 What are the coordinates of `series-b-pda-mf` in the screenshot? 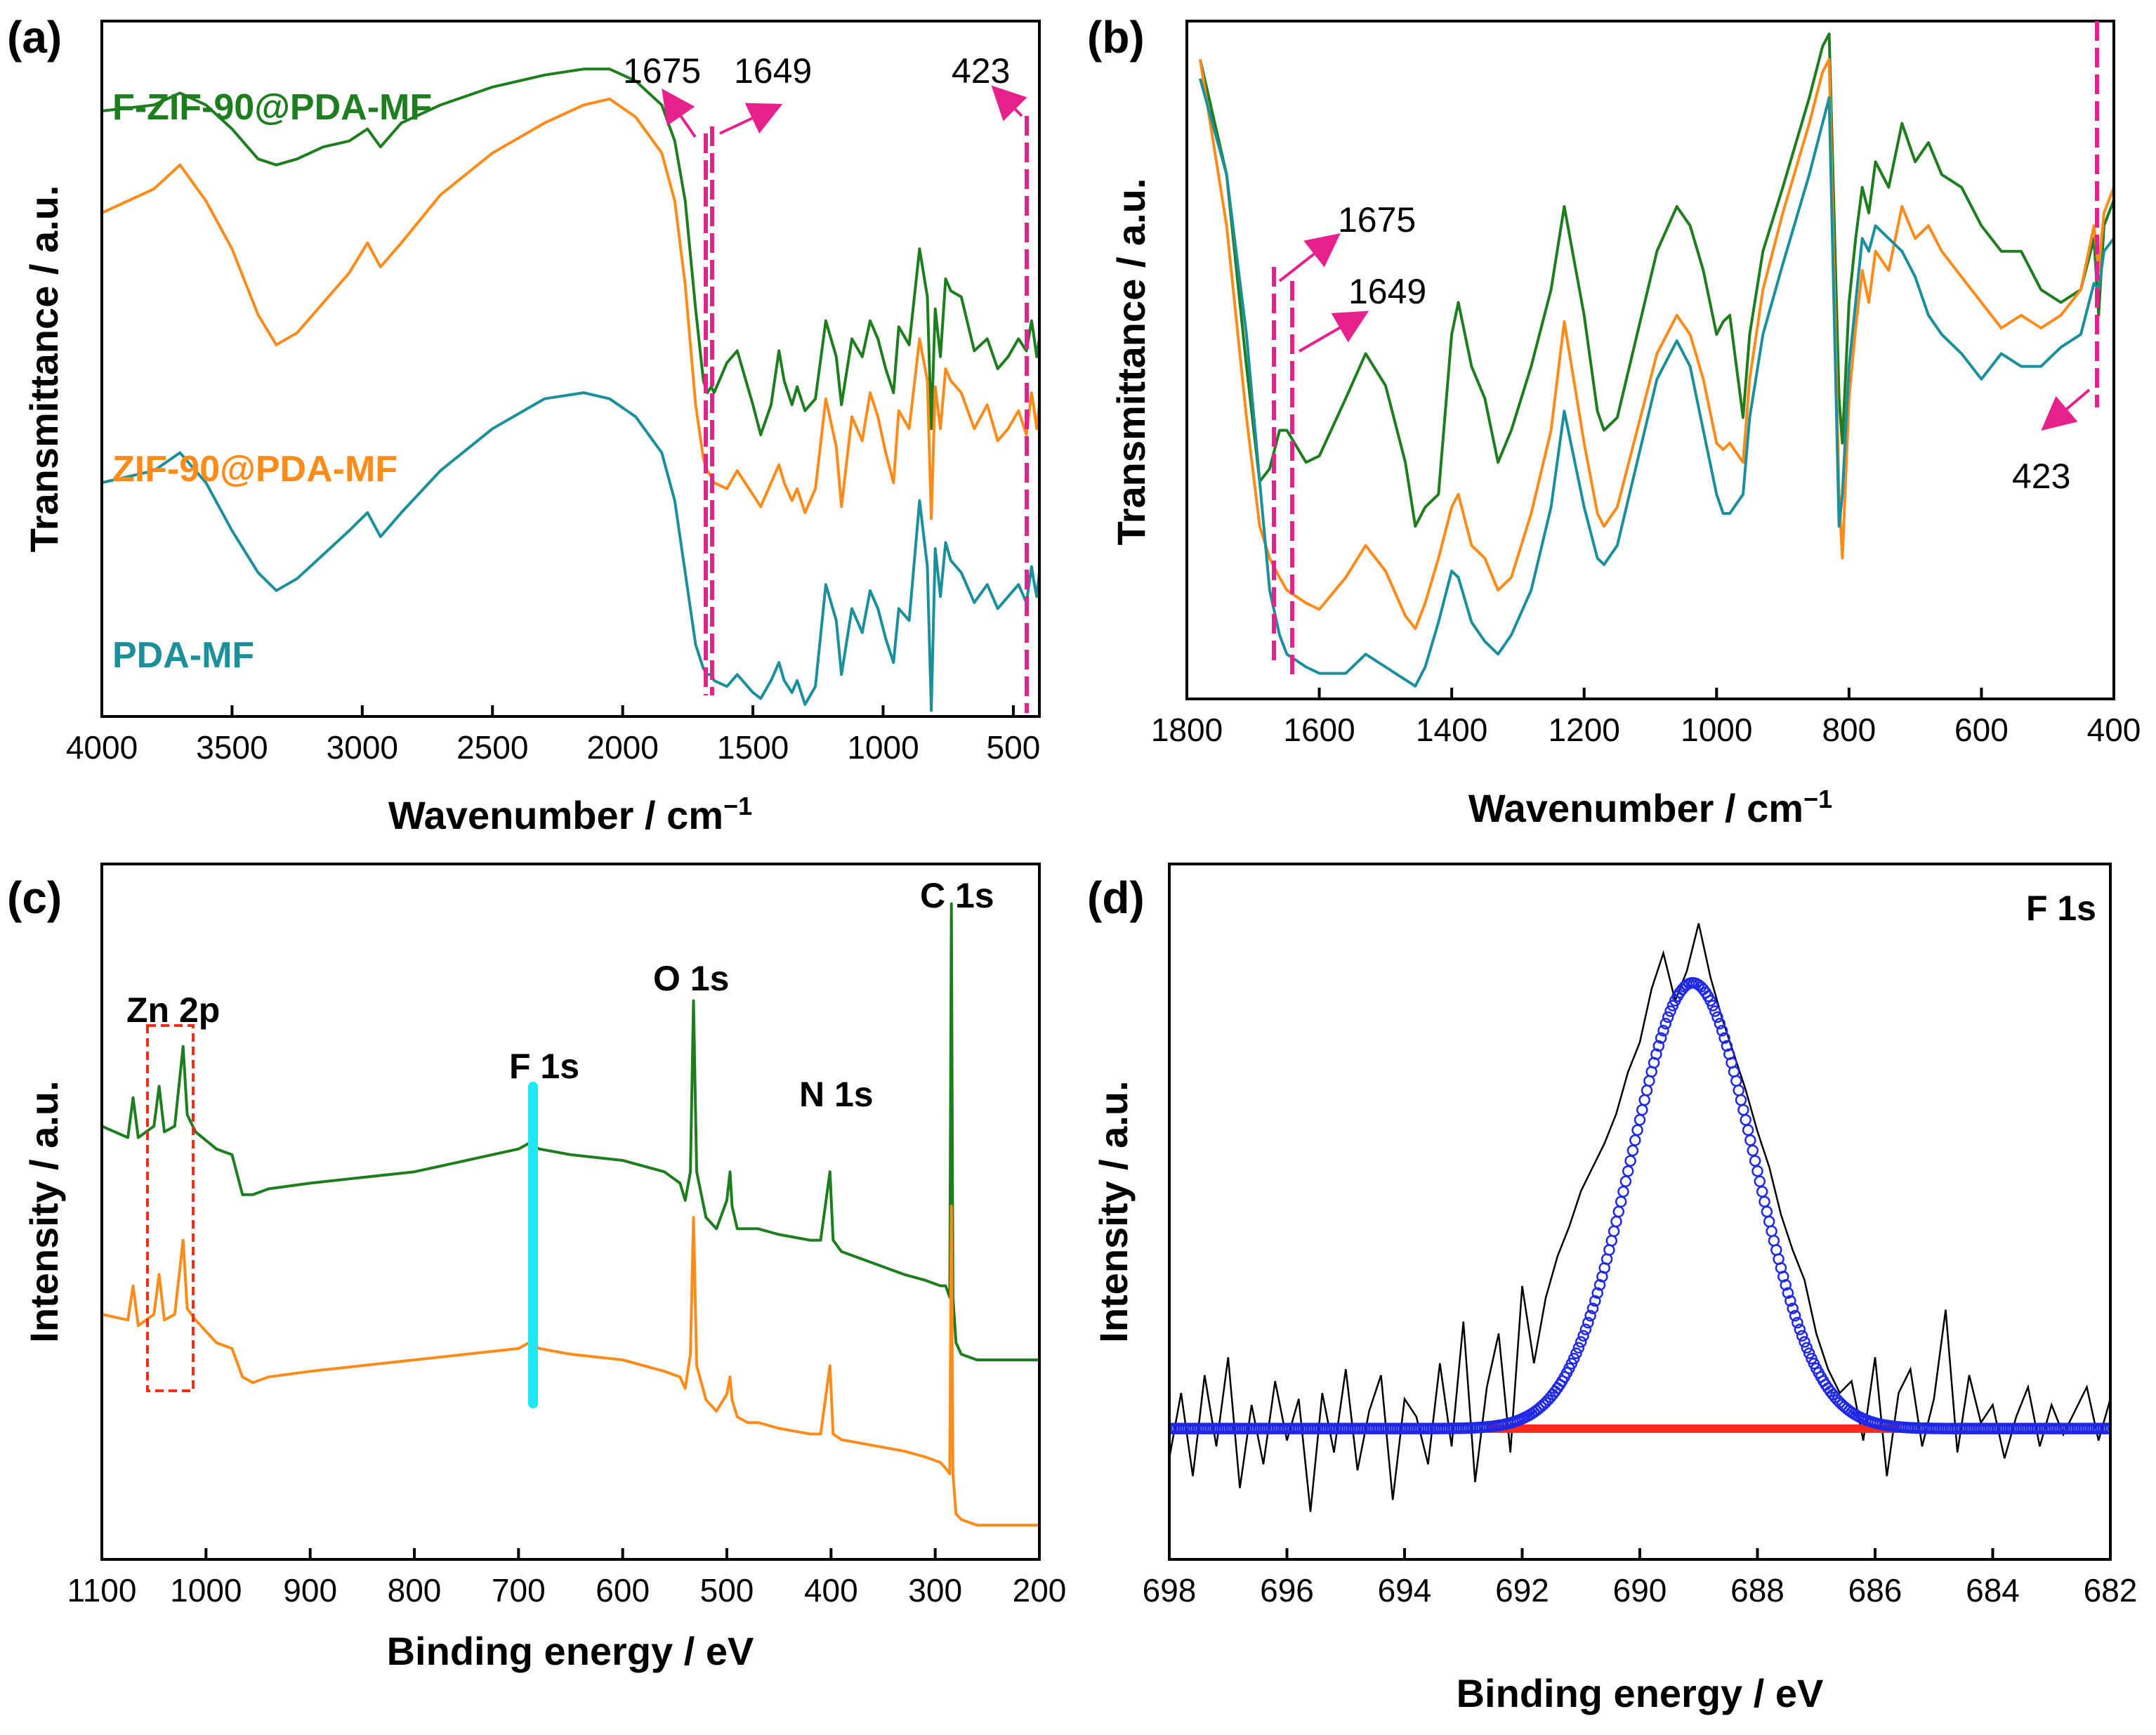 It's located at (1656, 383).